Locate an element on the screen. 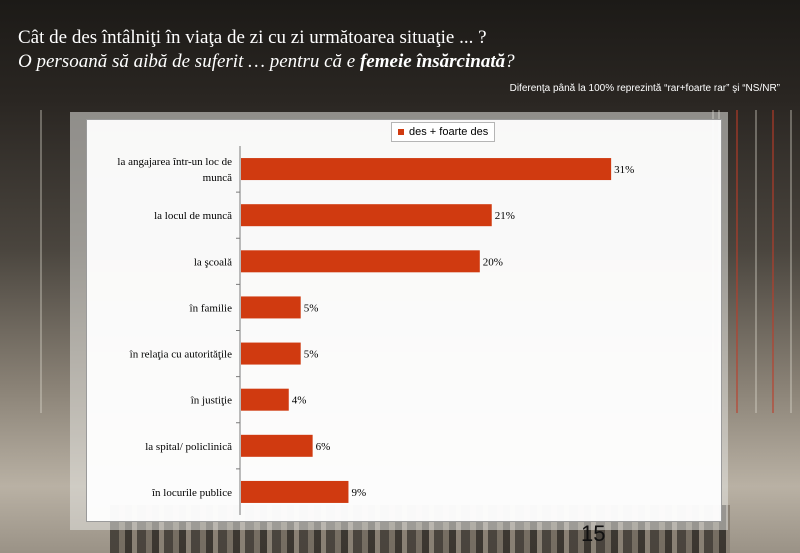  page-number: 15 is located at coordinates (593, 533).